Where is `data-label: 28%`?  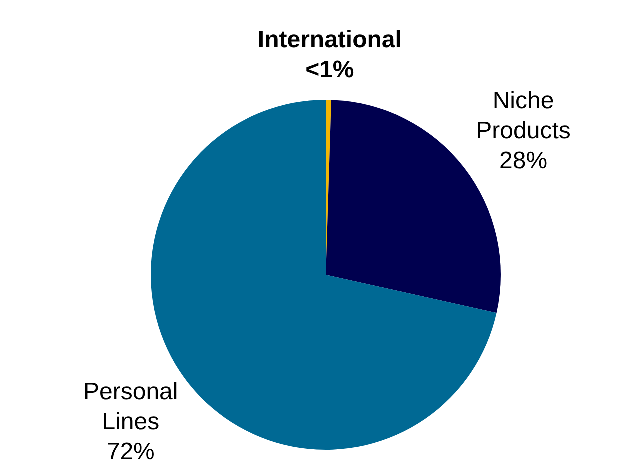 data-label: 28% is located at coordinates (524, 160).